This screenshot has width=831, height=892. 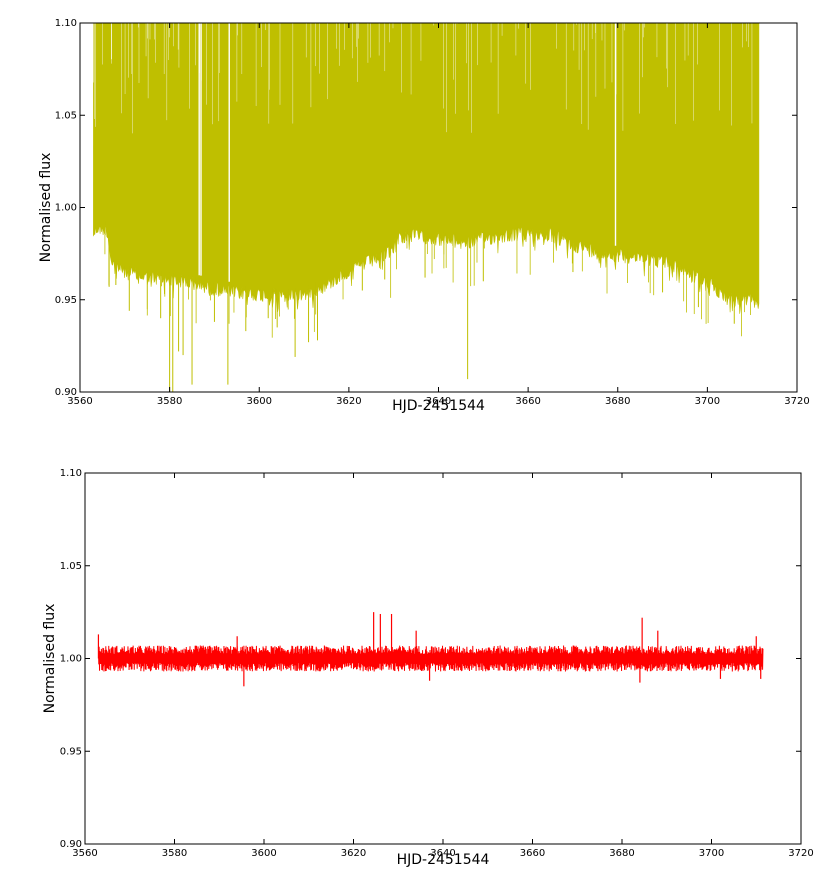 I want to click on plot-area, so click(x=430, y=649).